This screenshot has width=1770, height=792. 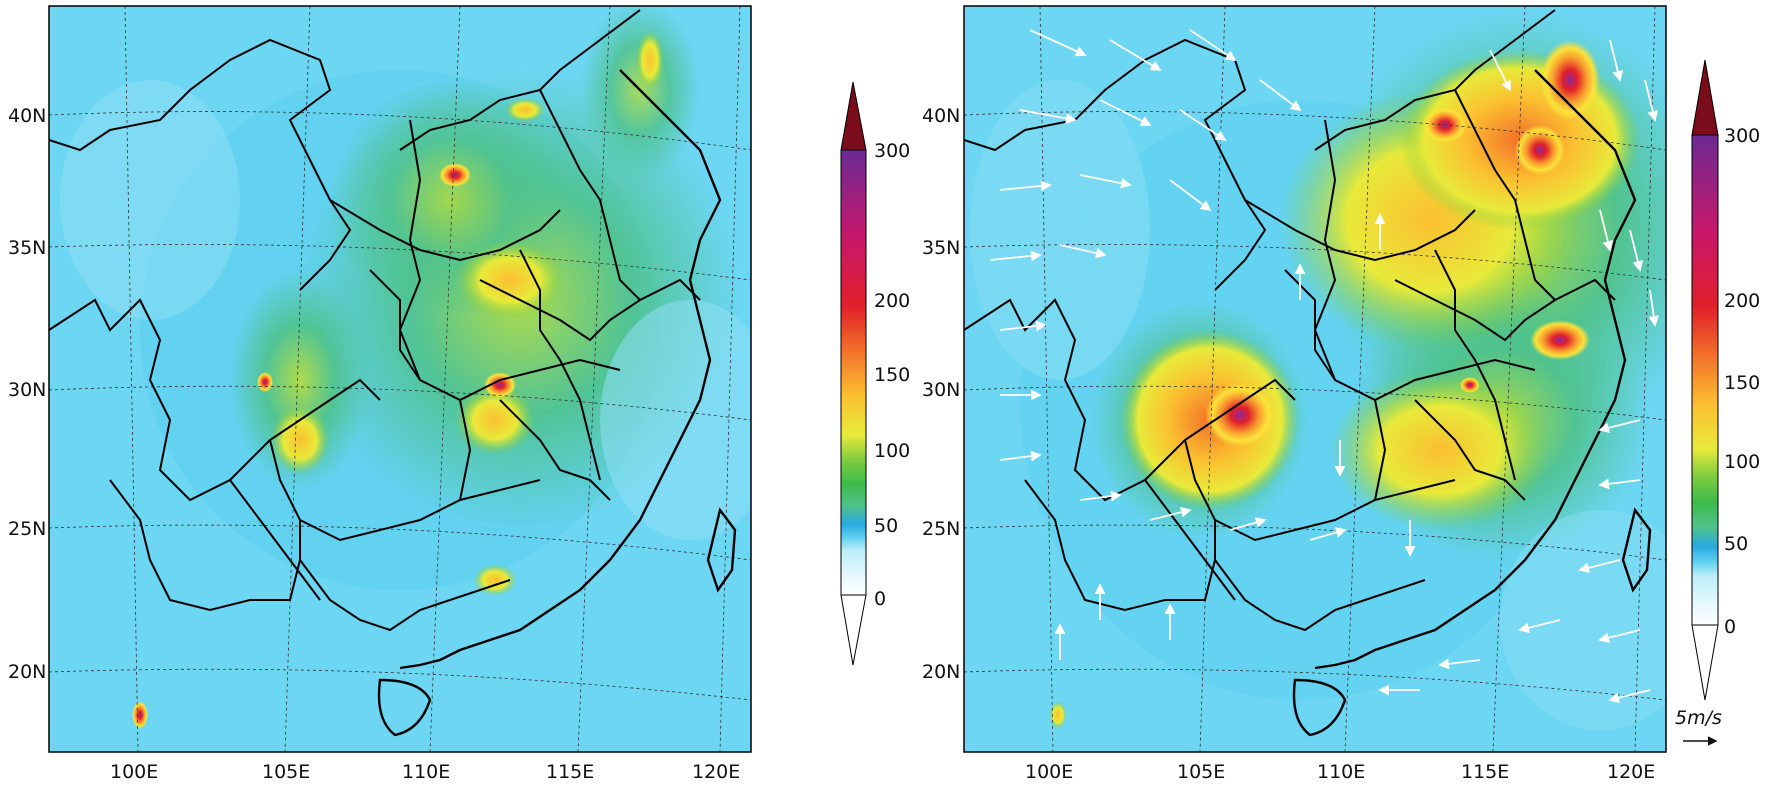 What do you see at coordinates (1742, 383) in the screenshot?
I see `right-cb-tick-150: 150` at bounding box center [1742, 383].